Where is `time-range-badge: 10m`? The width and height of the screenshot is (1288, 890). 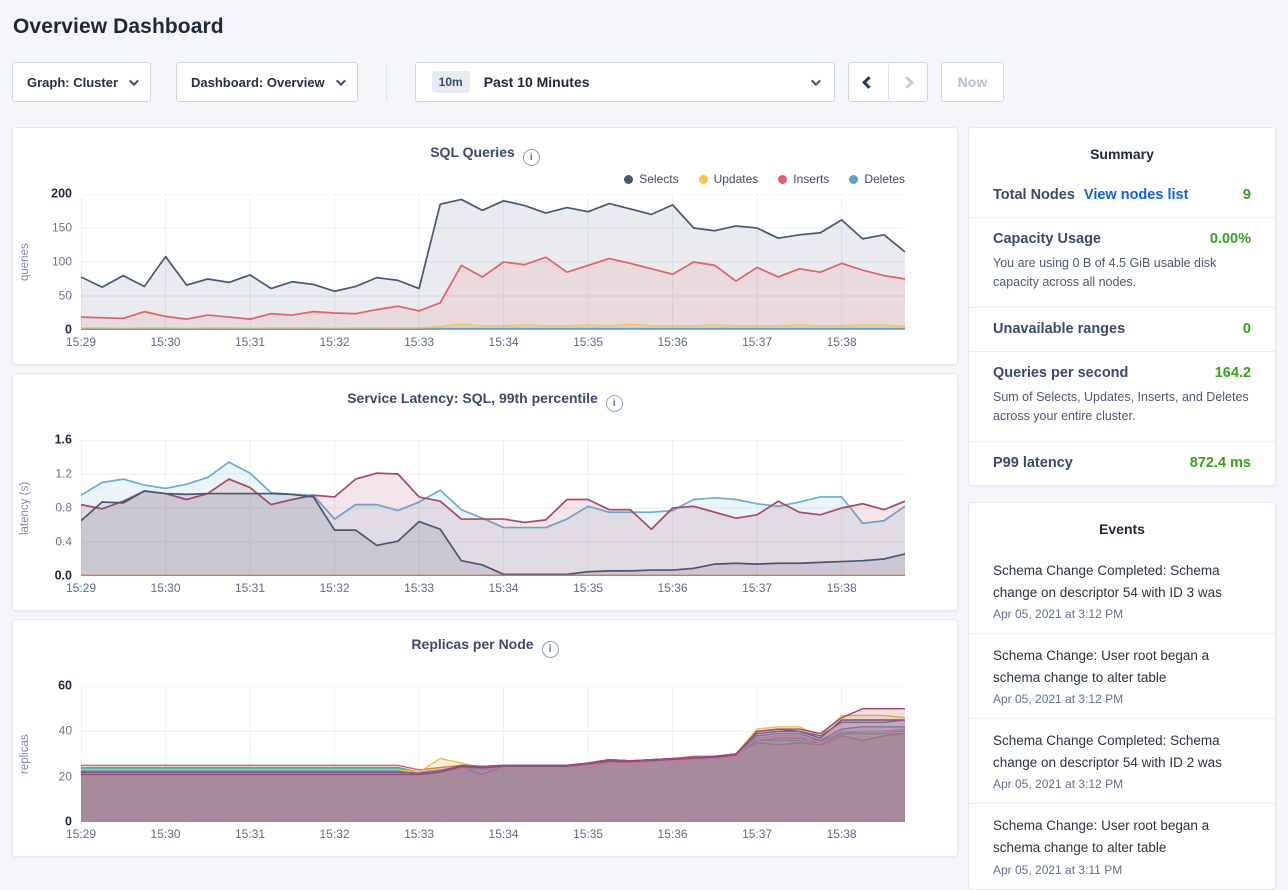
time-range-badge: 10m is located at coordinates (450, 82).